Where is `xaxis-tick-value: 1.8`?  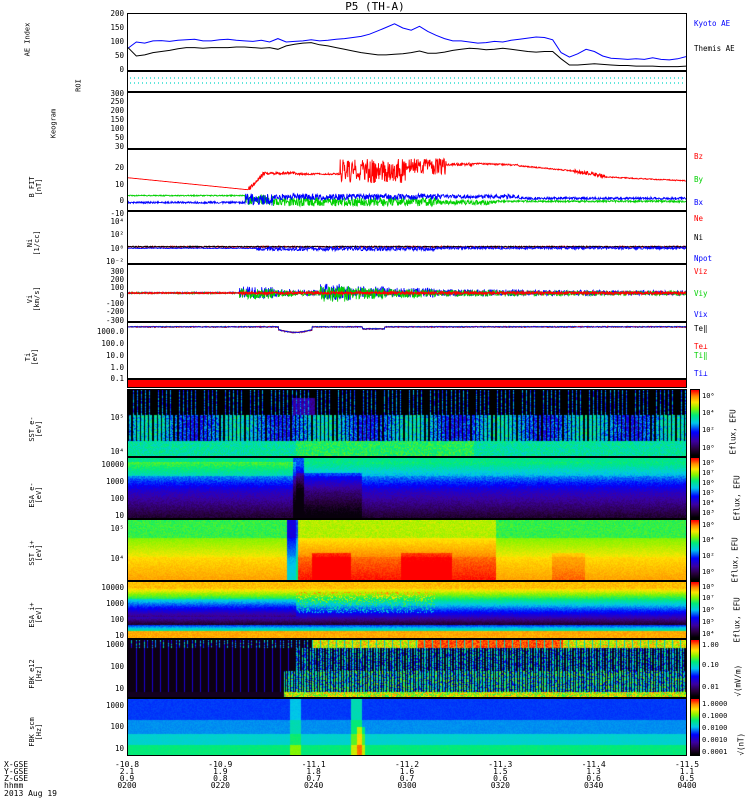 xaxis-tick-value: 1.8 is located at coordinates (313, 771).